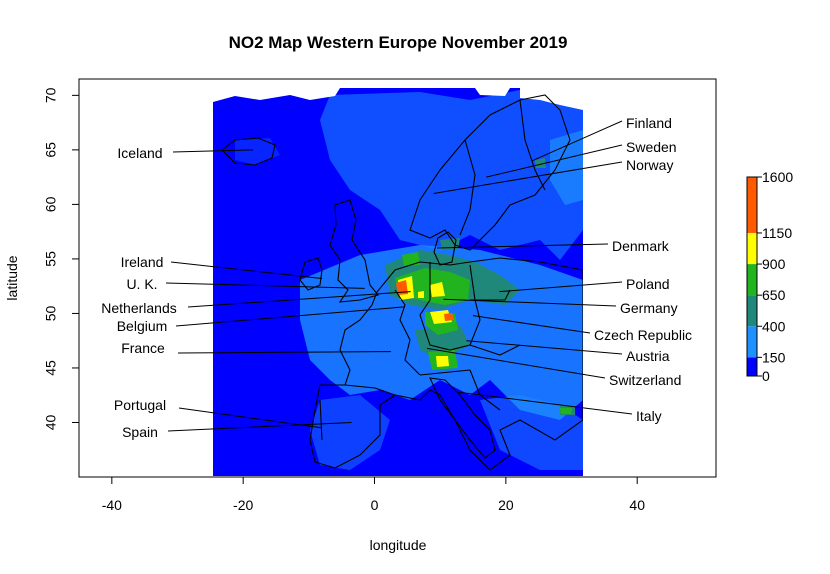 This screenshot has width=830, height=574. I want to click on leader-line-spain, so click(259, 426).